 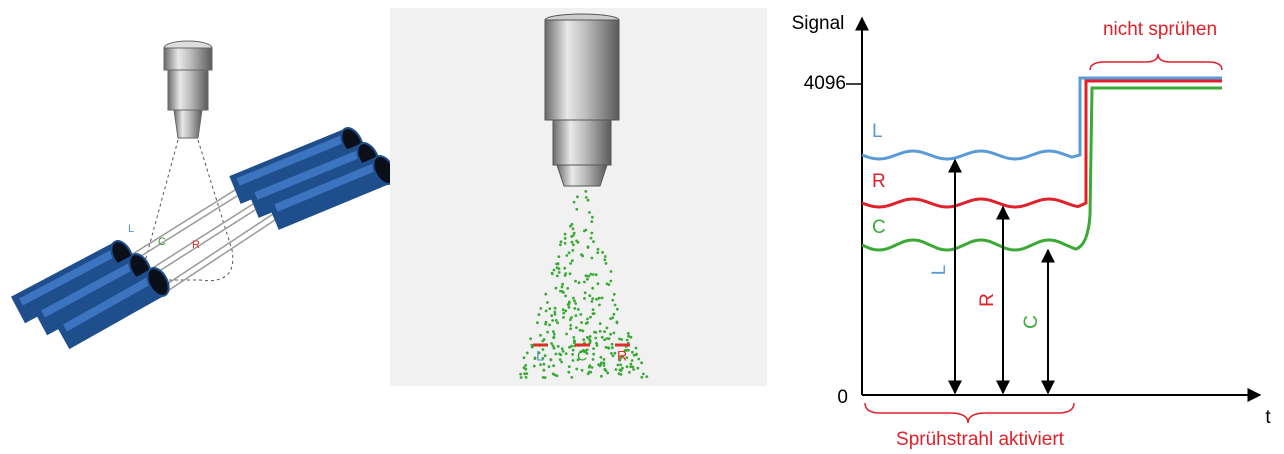 I want to click on tick-label: 4096, so click(x=825, y=83).